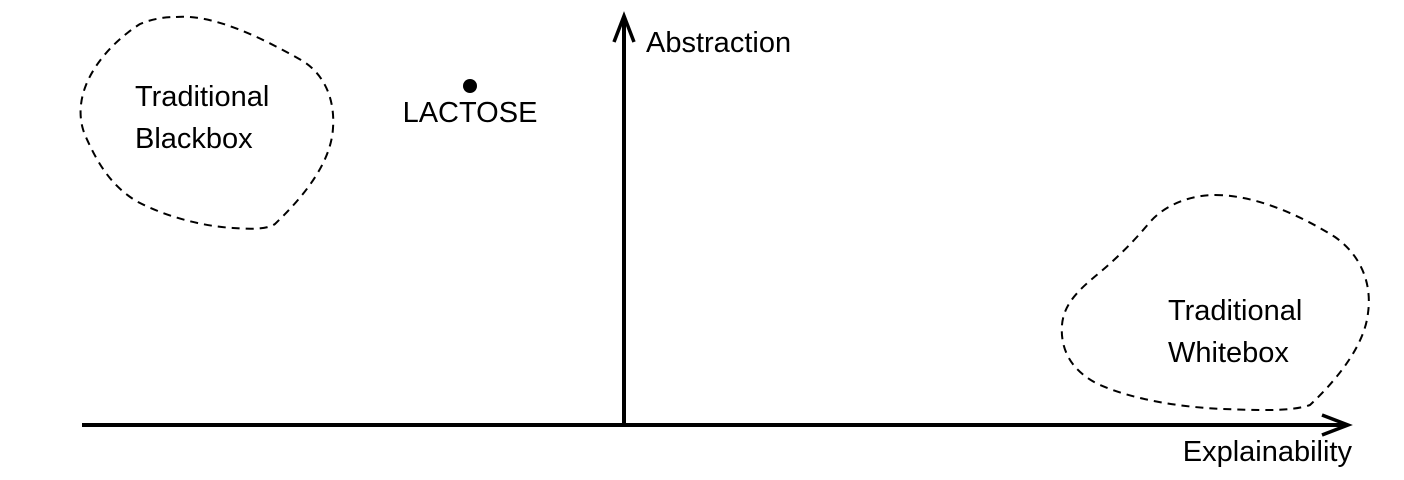 This screenshot has width=1404, height=480. I want to click on x-axis-arrowhead, so click(1337, 425).